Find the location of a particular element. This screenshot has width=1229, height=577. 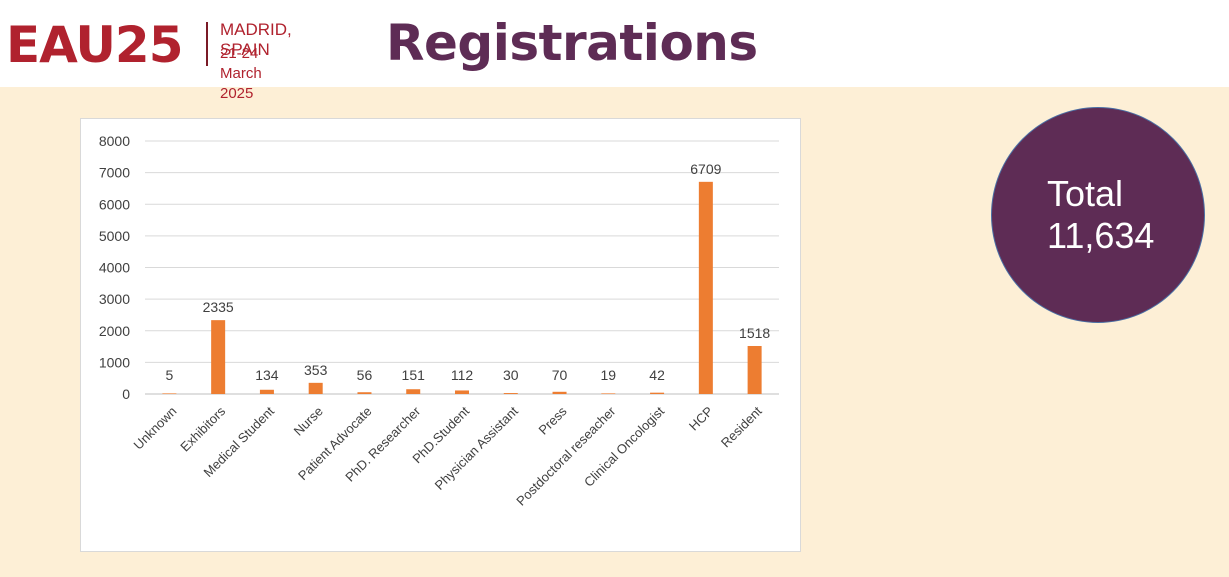

y-tick-label: 2000 is located at coordinates (114, 331).